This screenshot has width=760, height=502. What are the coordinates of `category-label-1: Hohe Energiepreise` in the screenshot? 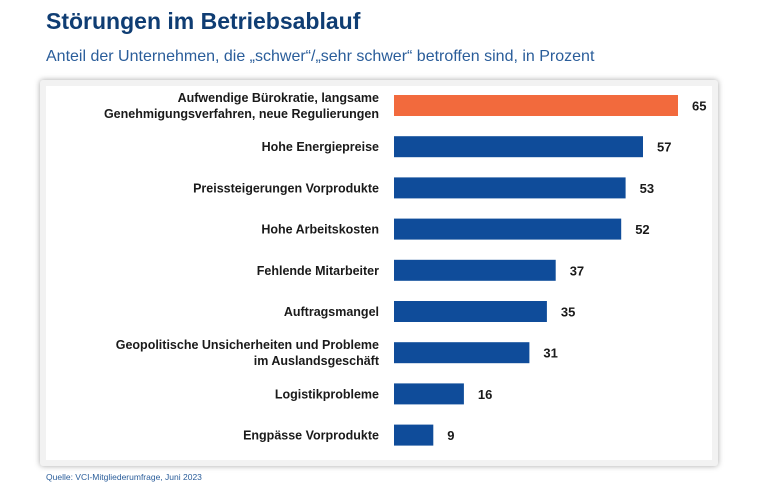 It's located at (320, 147).